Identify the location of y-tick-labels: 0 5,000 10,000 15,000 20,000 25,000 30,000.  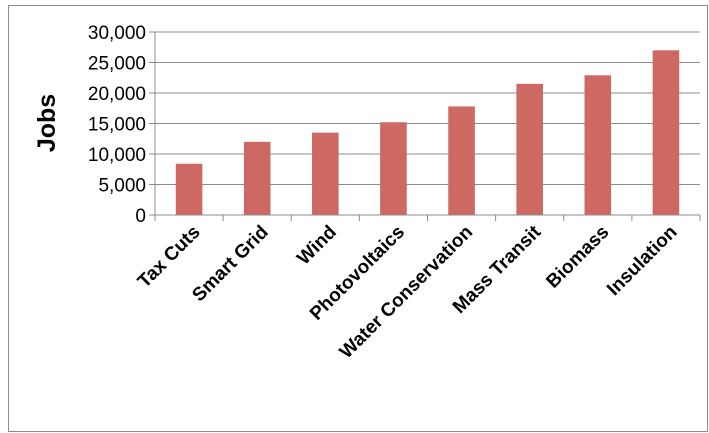
(117, 125).